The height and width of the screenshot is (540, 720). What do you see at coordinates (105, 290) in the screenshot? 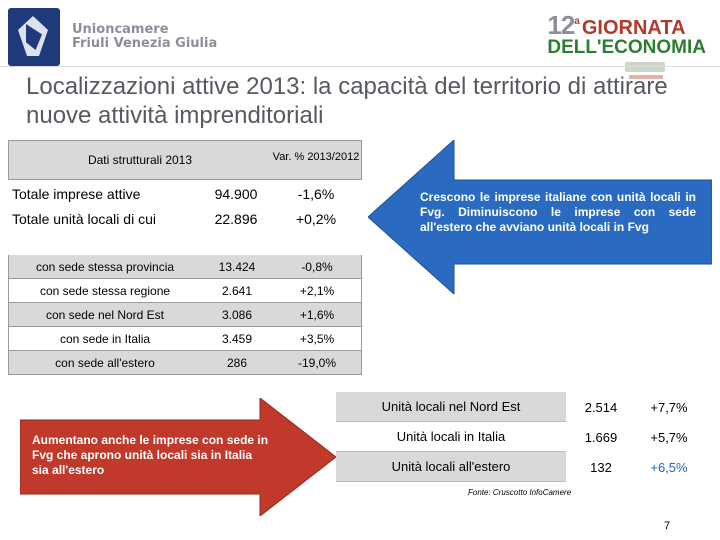
I see `row-label: con sede stessa regione` at bounding box center [105, 290].